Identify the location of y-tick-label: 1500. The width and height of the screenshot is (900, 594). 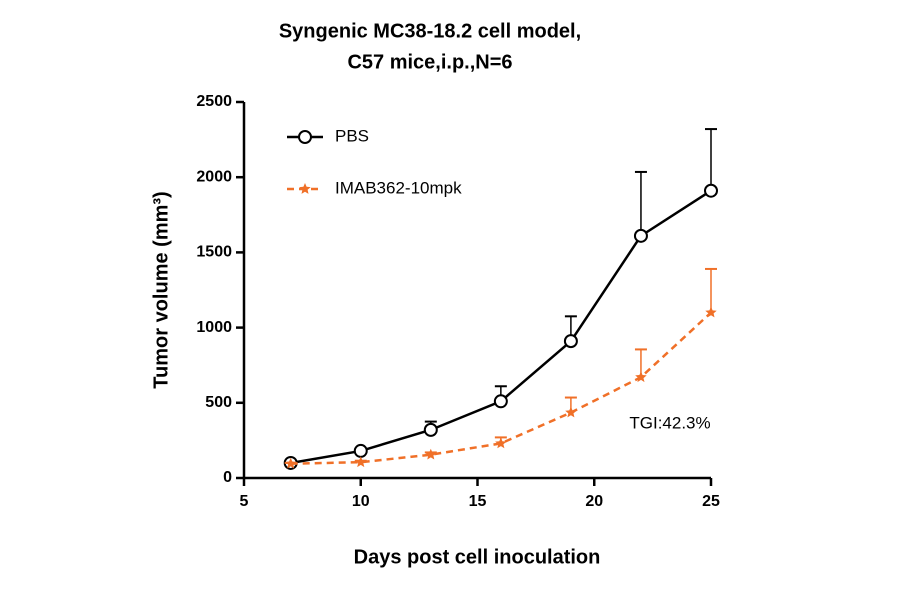
(214, 252).